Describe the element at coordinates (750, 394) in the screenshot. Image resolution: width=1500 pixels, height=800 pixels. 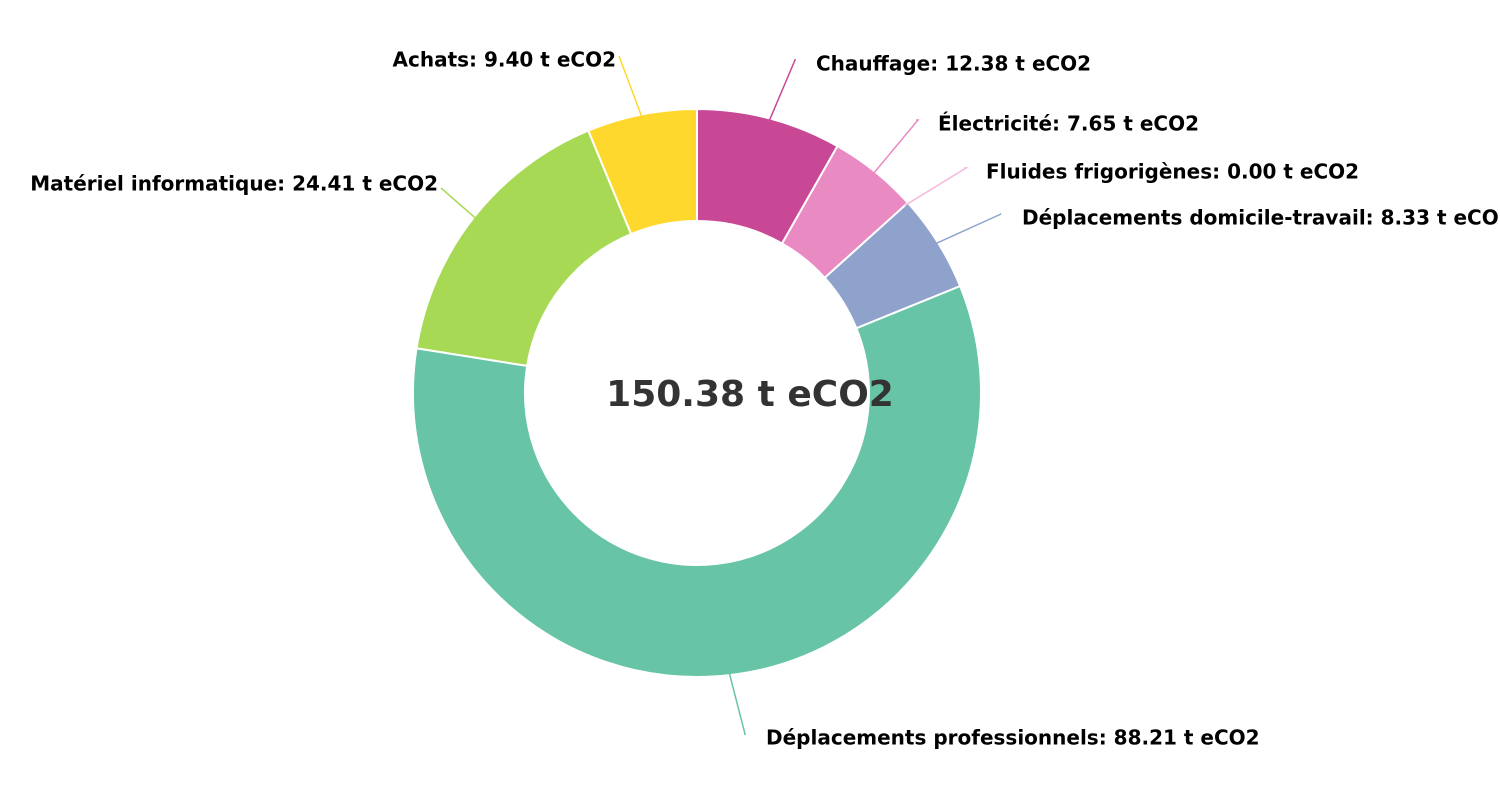
I see `center-total-label: 150.38 t eCO2` at that location.